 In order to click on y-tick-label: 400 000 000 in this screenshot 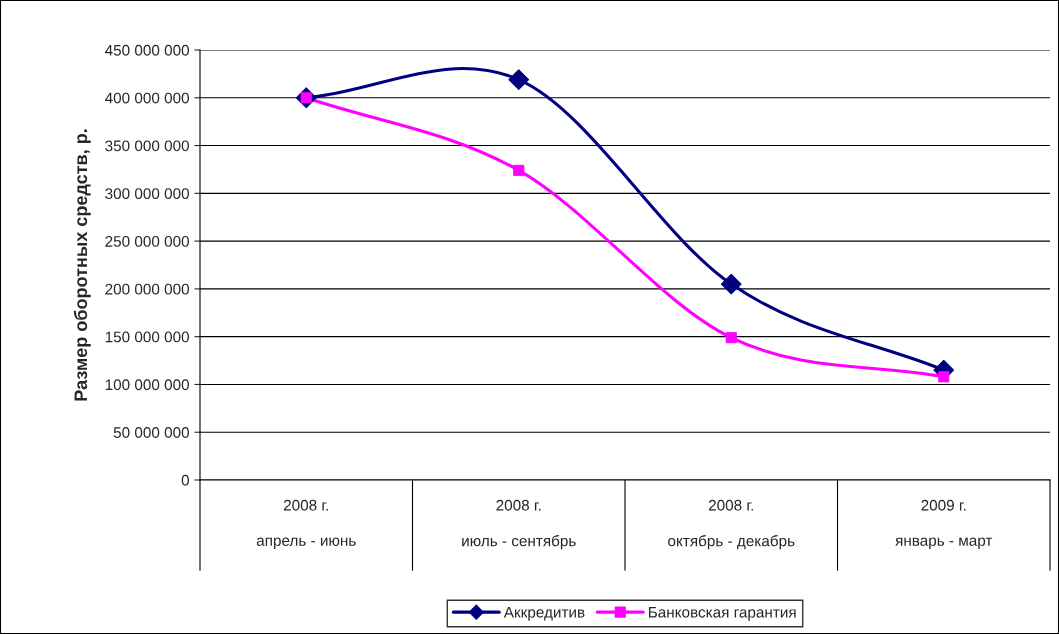, I will do `click(146, 98)`.